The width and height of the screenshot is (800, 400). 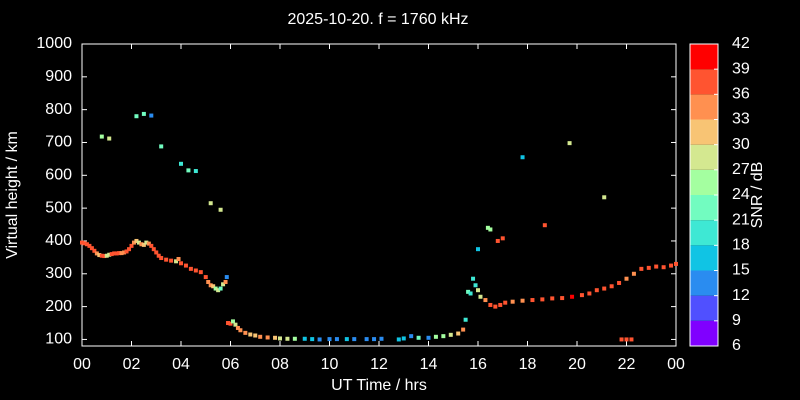 What do you see at coordinates (528, 364) in the screenshot?
I see `x-tick-label: 18` at bounding box center [528, 364].